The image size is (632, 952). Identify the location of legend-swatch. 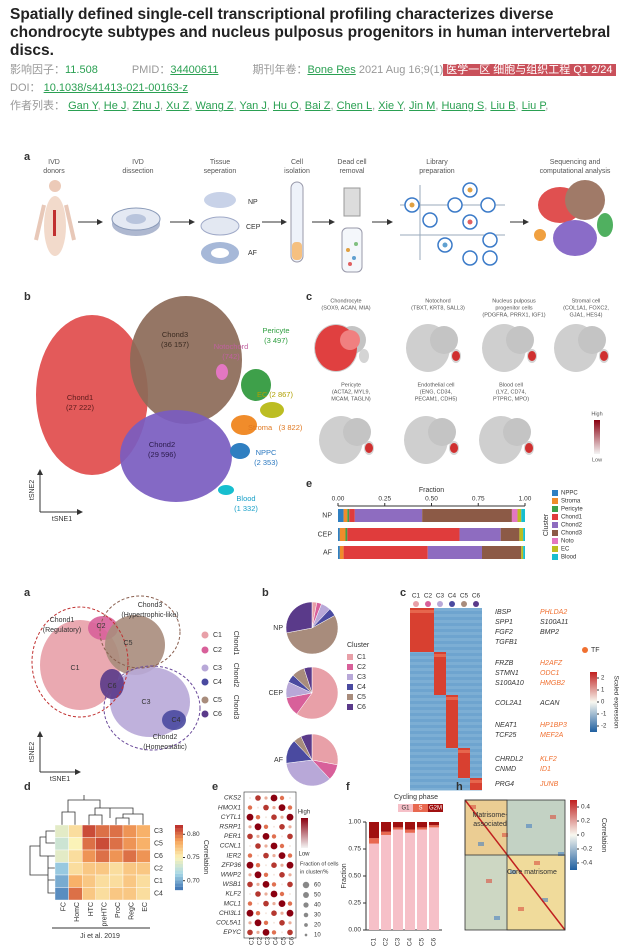
(350, 667).